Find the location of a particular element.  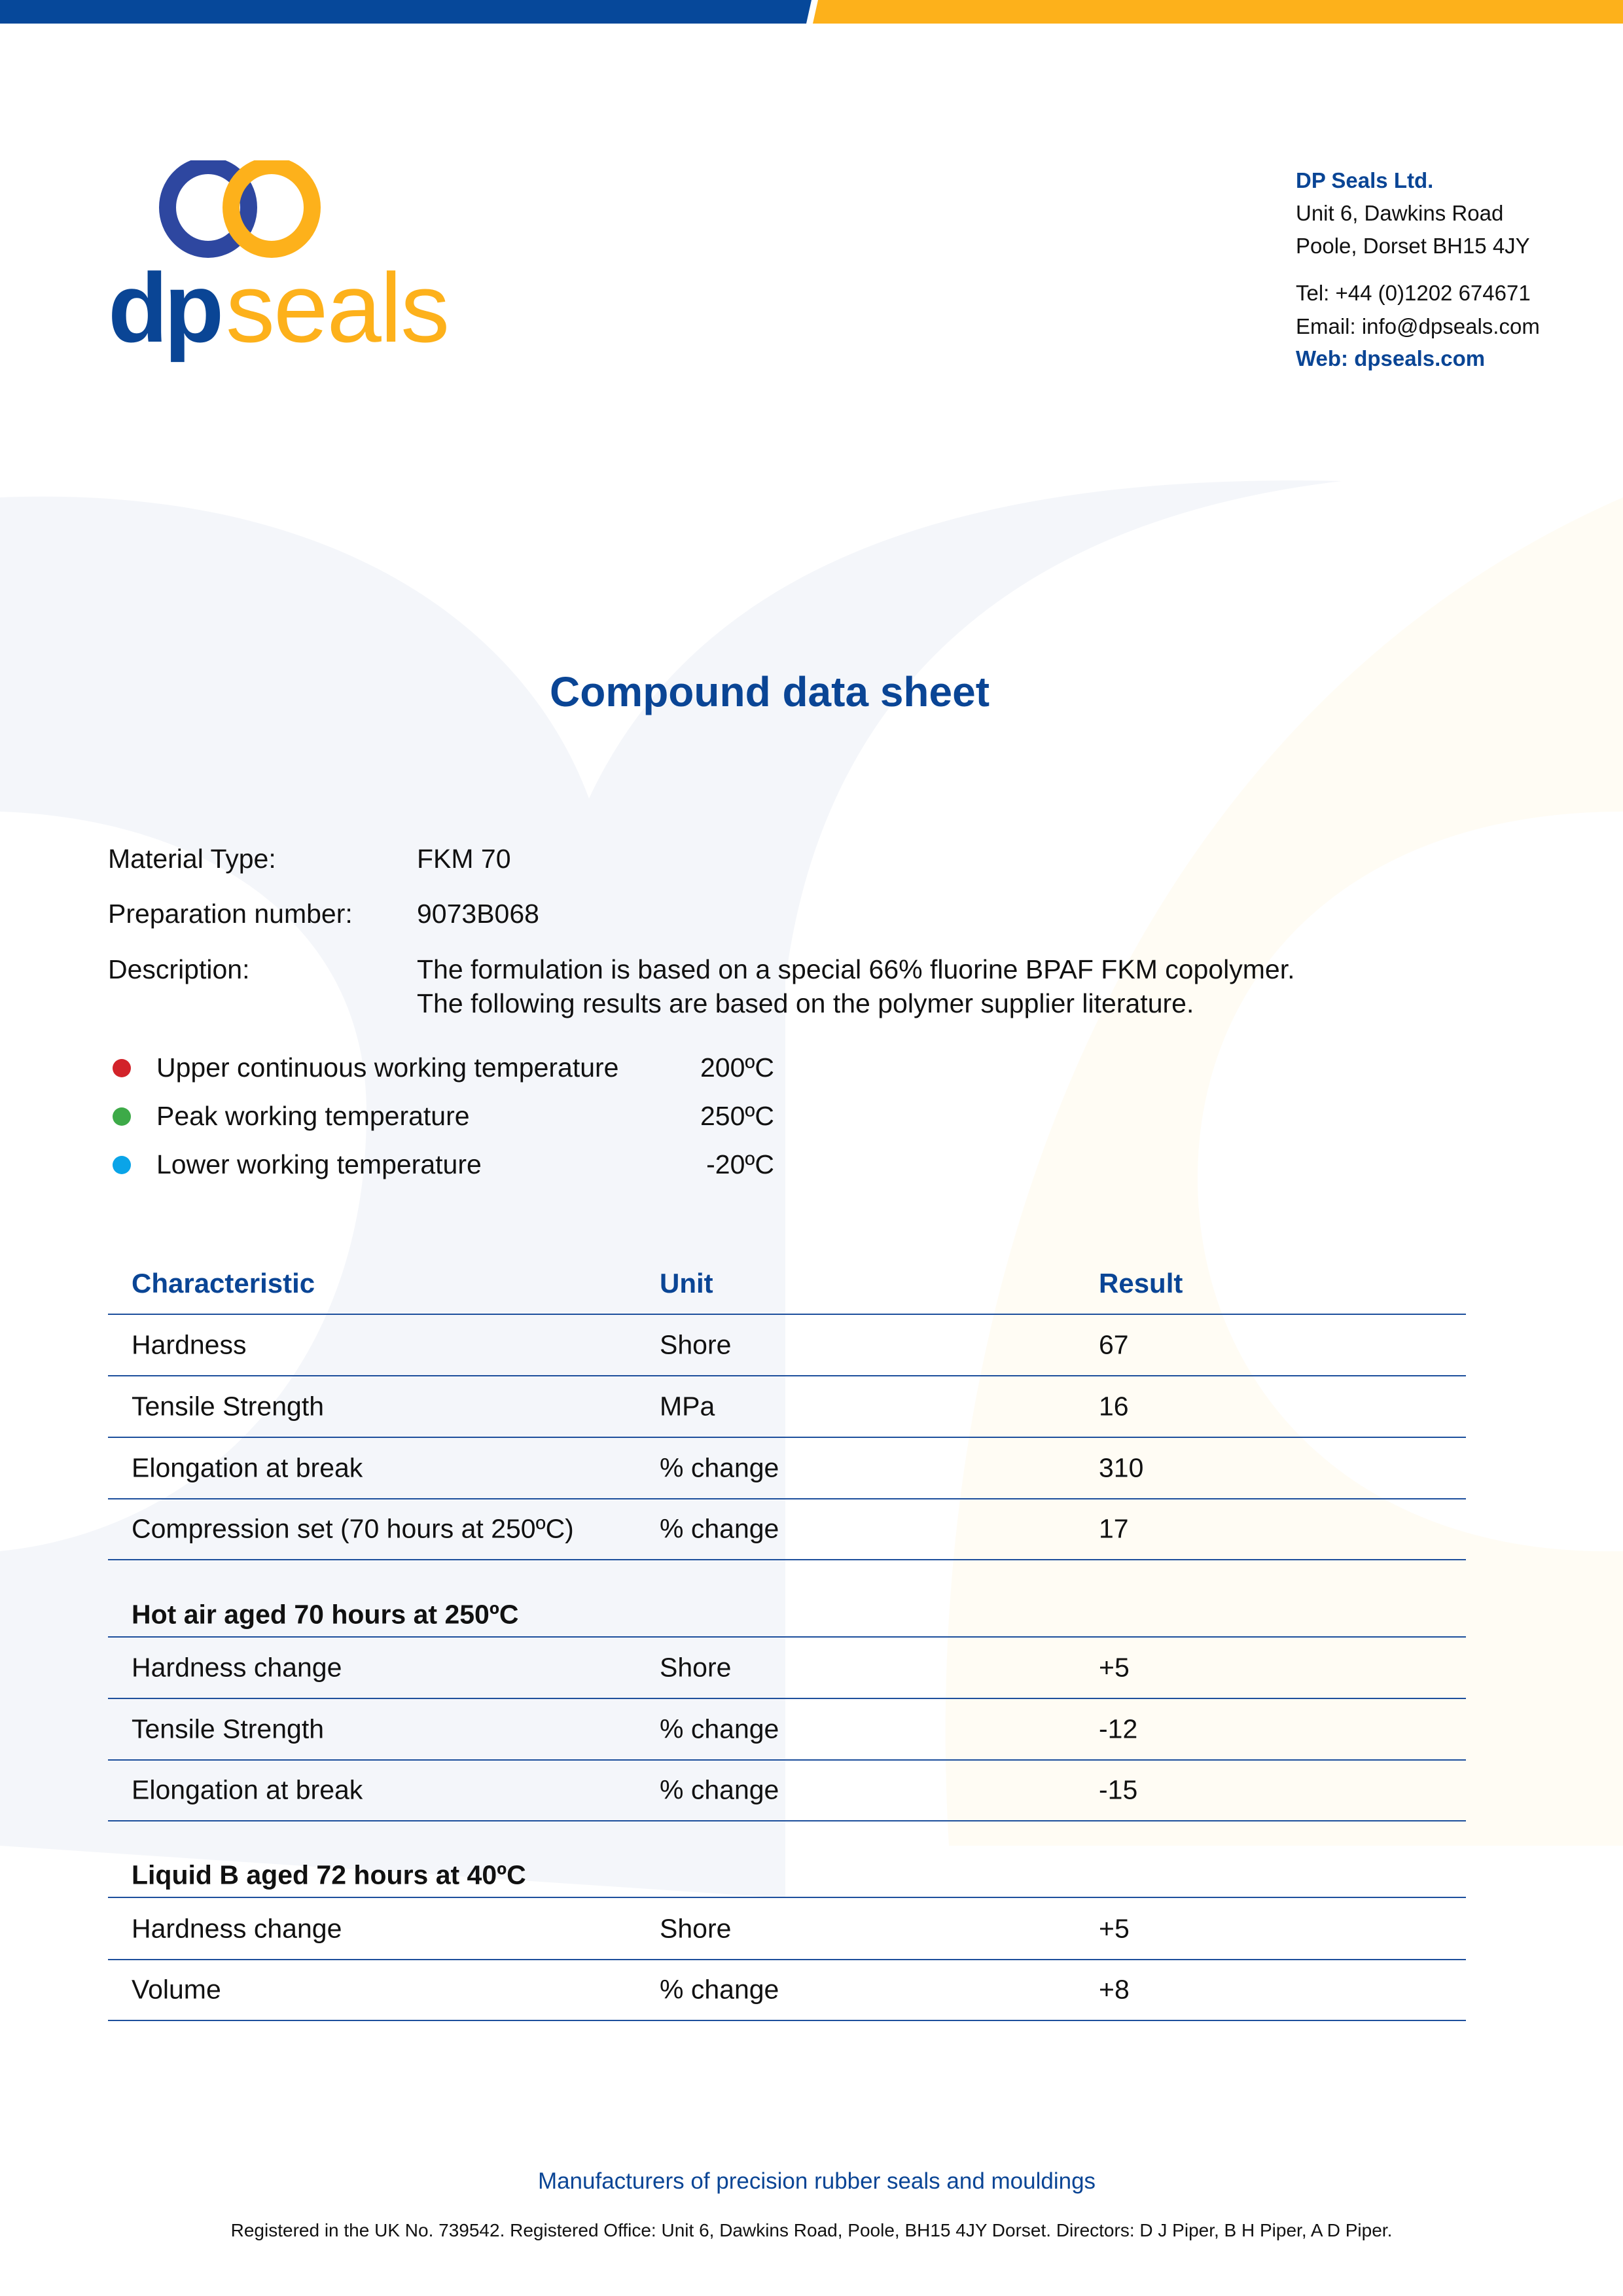

top-color-bar is located at coordinates (811, 12).